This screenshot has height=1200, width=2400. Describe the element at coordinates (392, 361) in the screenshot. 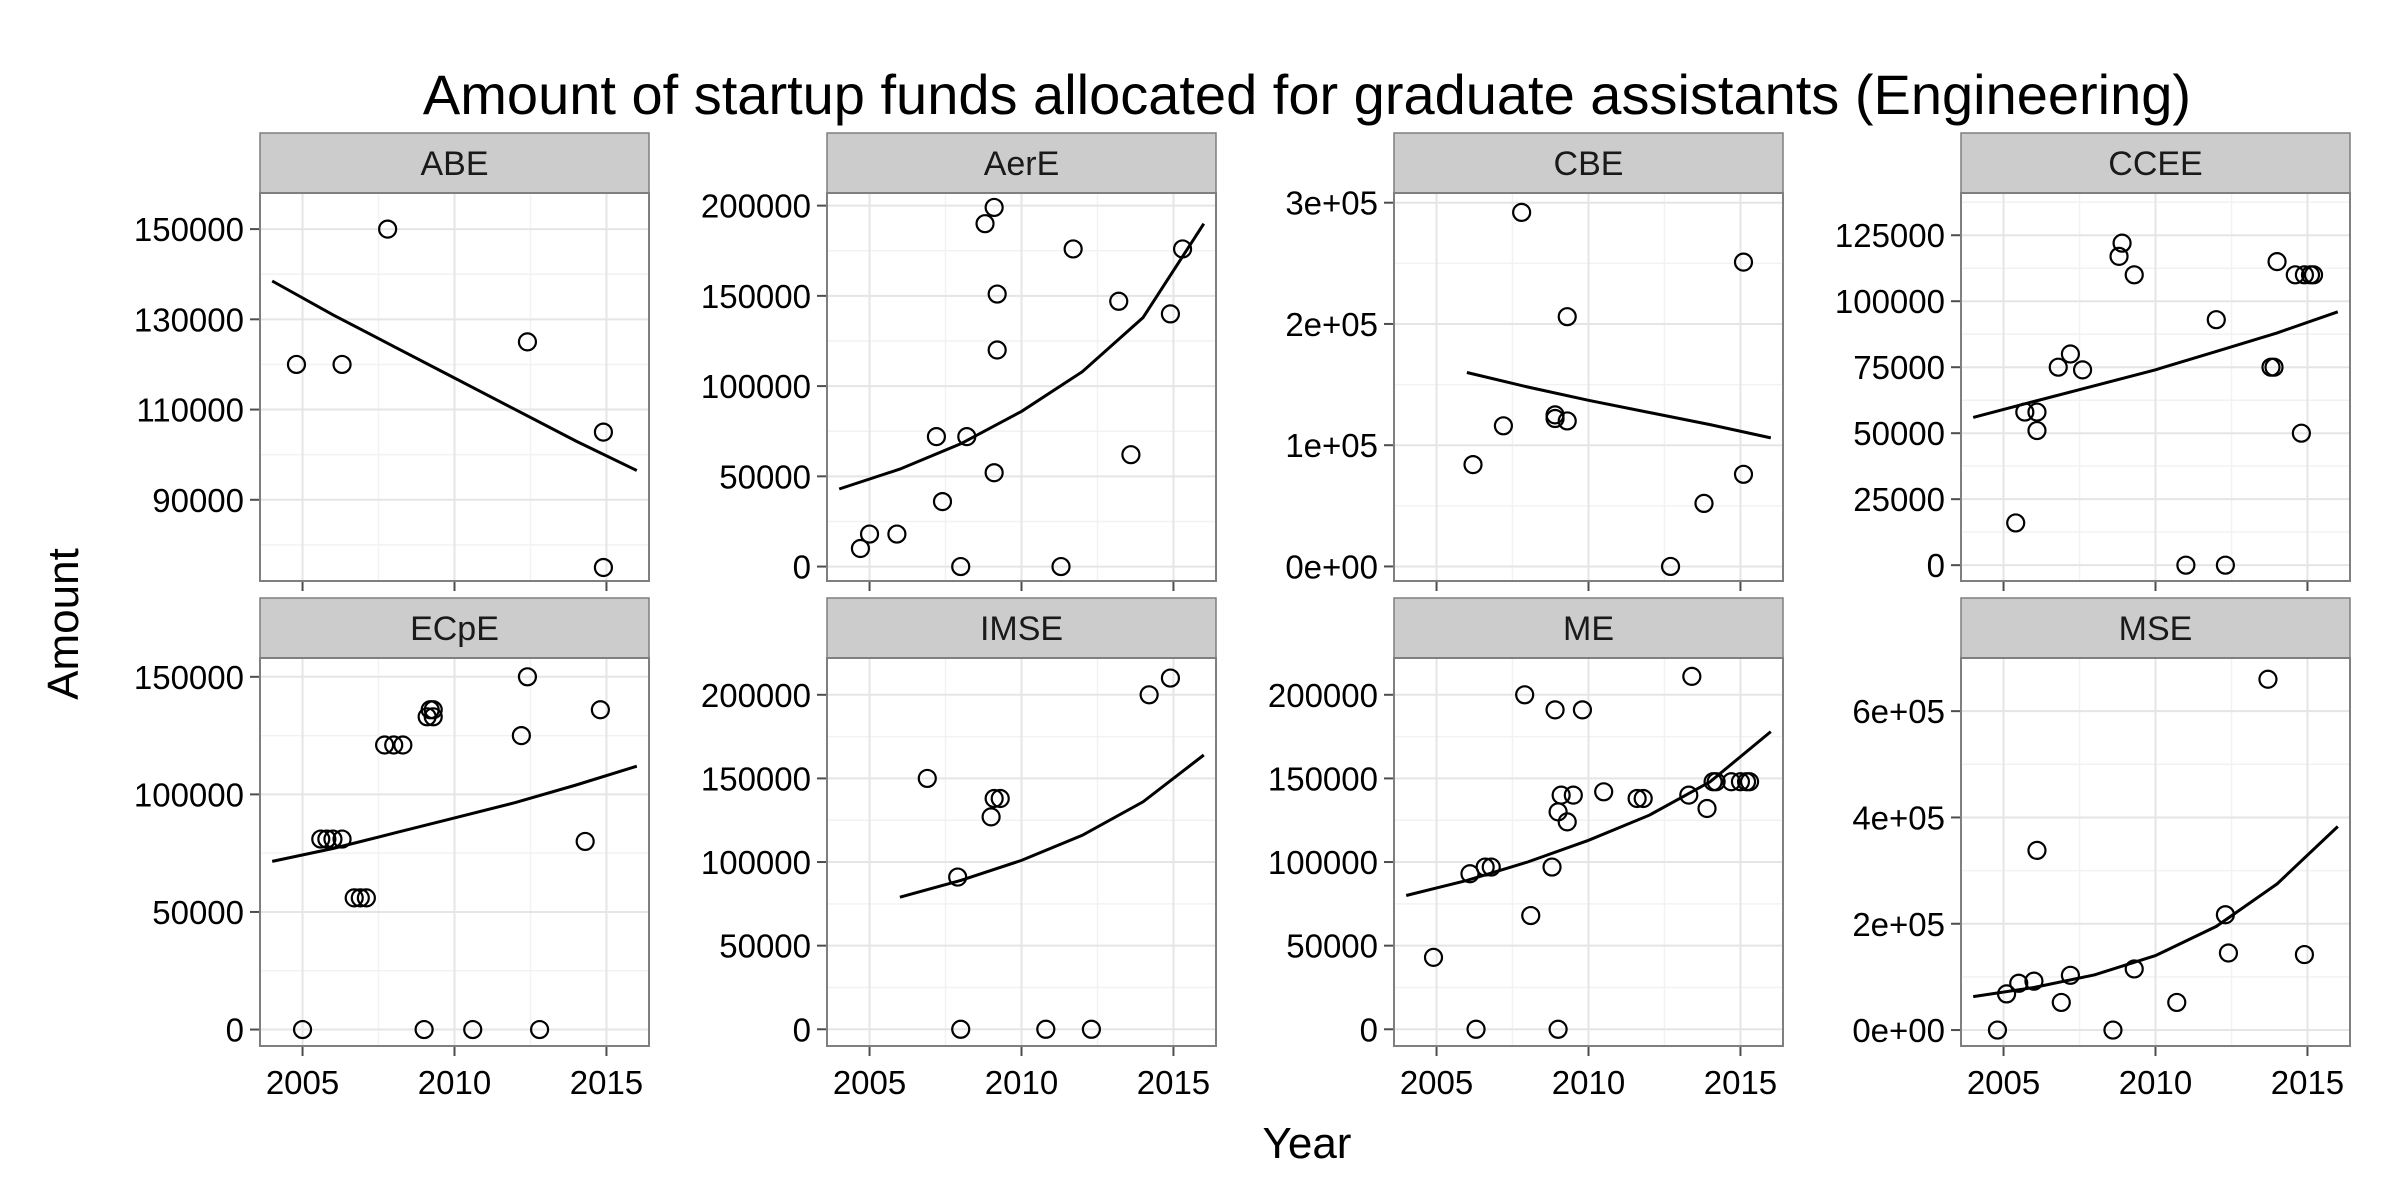

I see `facet-abe: ABE 90000 110000 130000 150000` at that location.